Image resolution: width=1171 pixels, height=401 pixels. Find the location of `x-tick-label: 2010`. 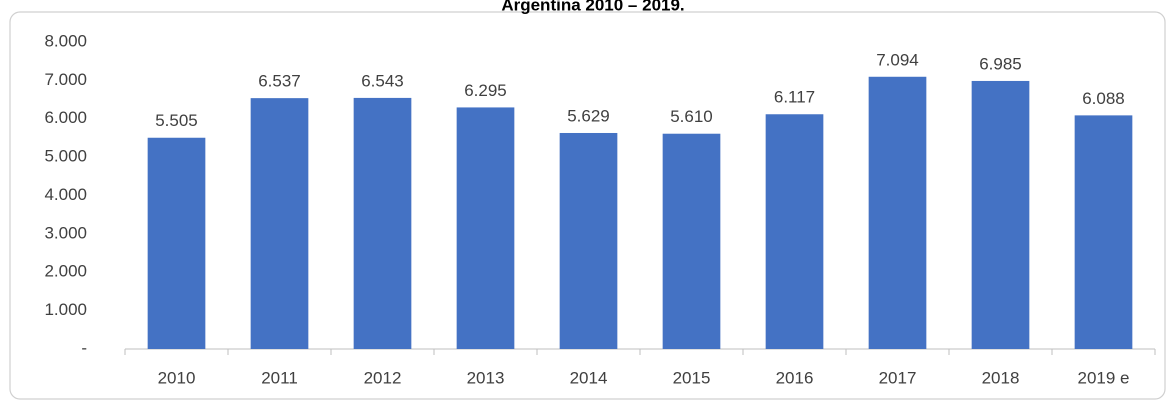

x-tick-label: 2010 is located at coordinates (177, 377).